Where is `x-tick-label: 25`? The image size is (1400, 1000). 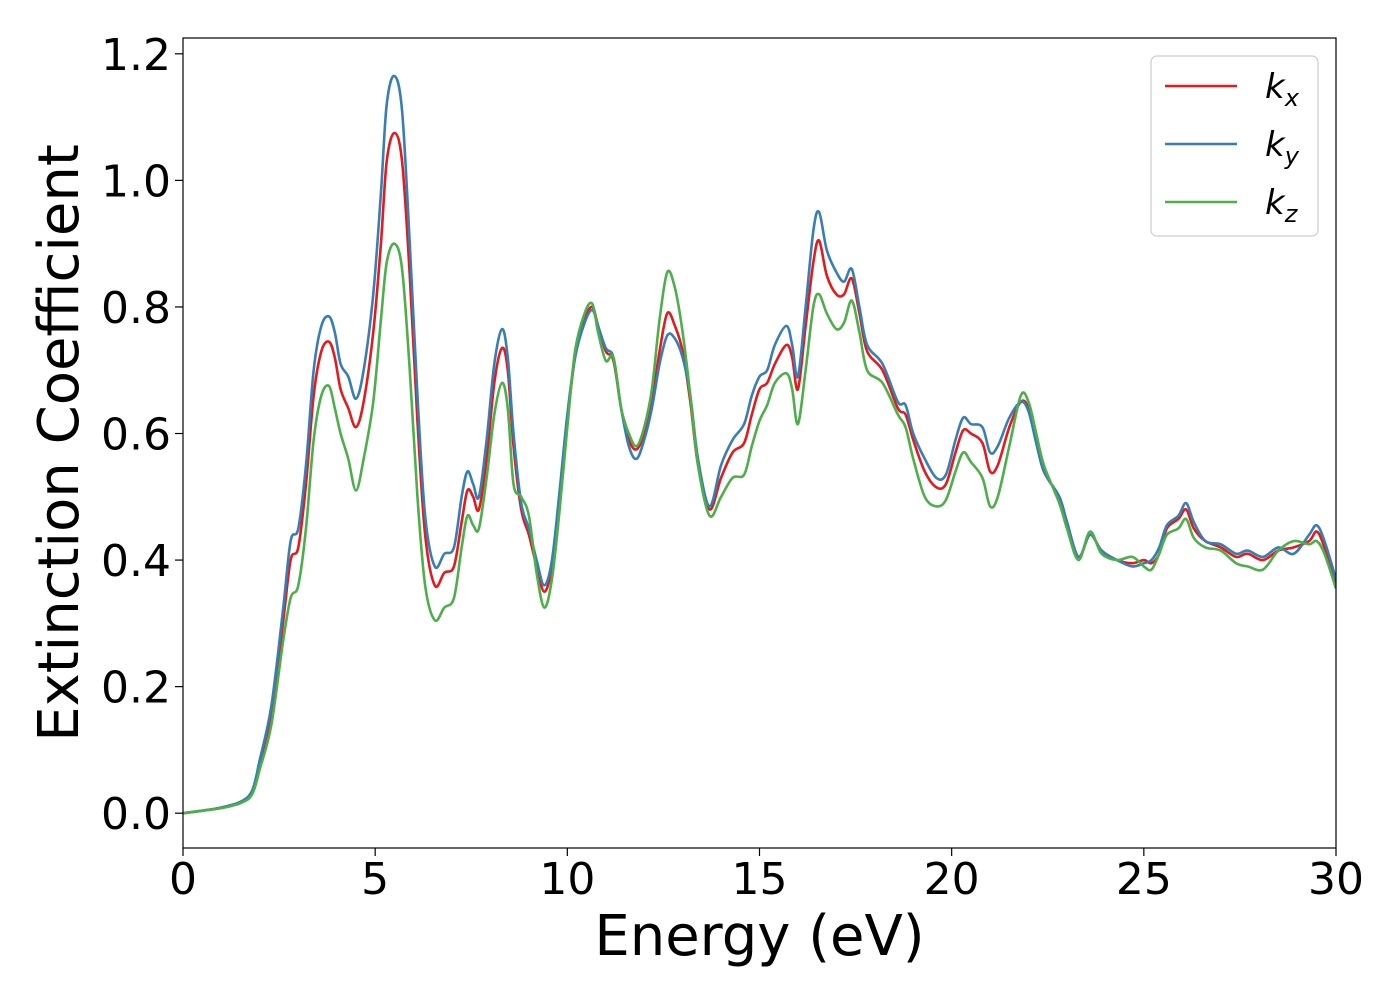 x-tick-label: 25 is located at coordinates (1144, 879).